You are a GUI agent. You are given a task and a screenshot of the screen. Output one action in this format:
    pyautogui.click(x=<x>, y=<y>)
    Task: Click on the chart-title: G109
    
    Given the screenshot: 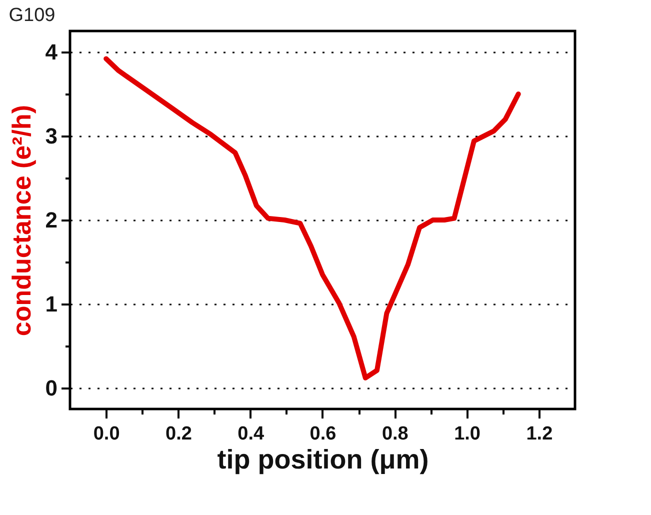 What is the action you would take?
    pyautogui.click(x=32, y=15)
    